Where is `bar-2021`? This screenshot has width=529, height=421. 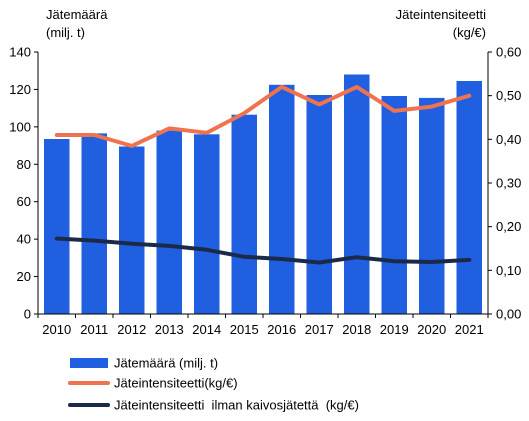 bar-2021 is located at coordinates (469, 197).